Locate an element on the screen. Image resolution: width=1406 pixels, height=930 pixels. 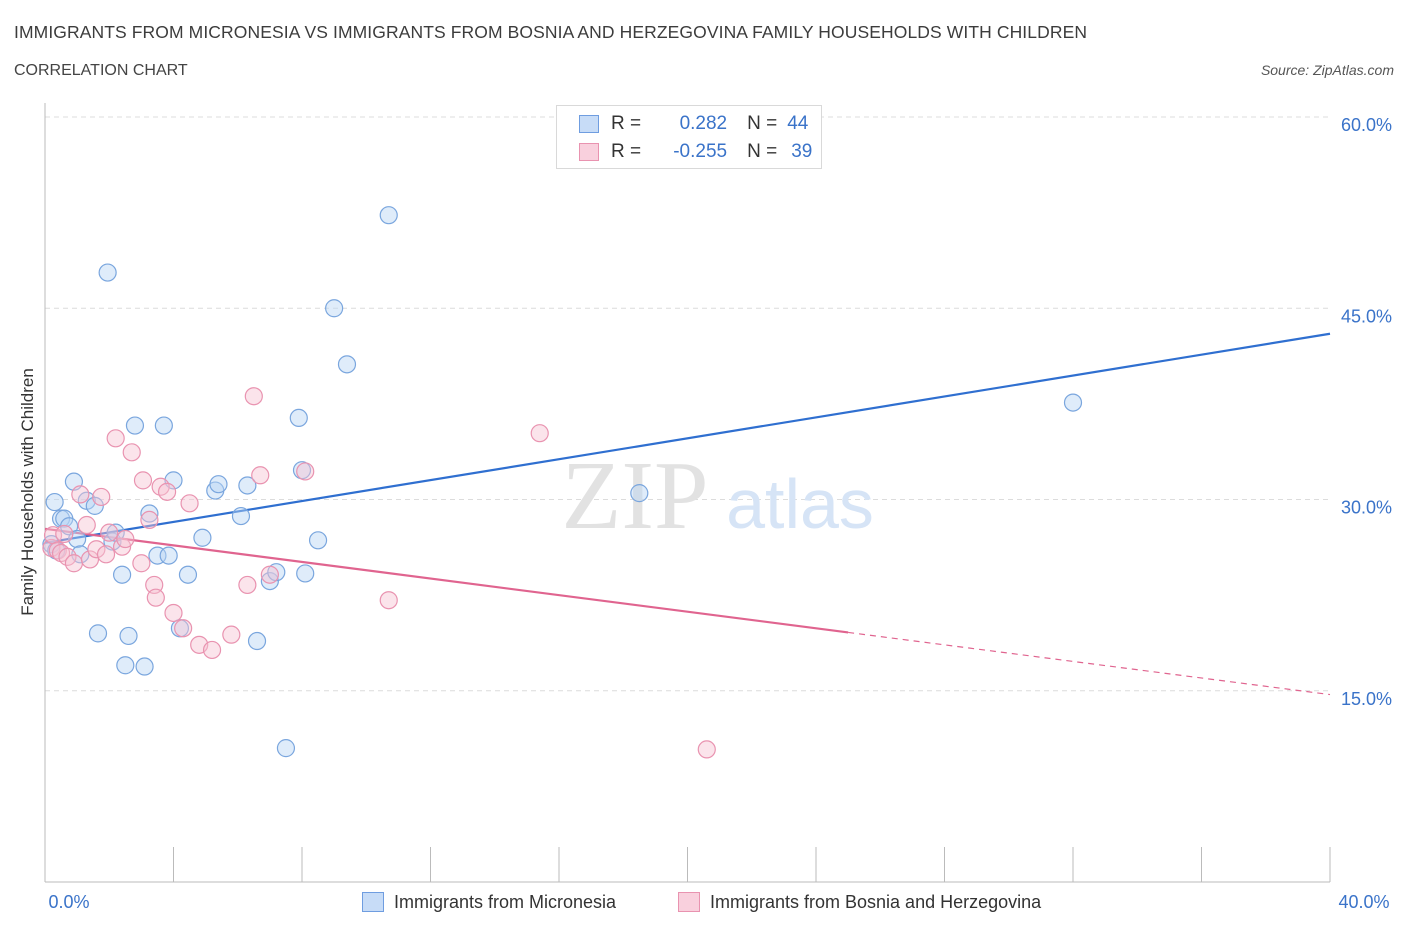
y-tick-label: 15.0% is located at coordinates (1366, 699).